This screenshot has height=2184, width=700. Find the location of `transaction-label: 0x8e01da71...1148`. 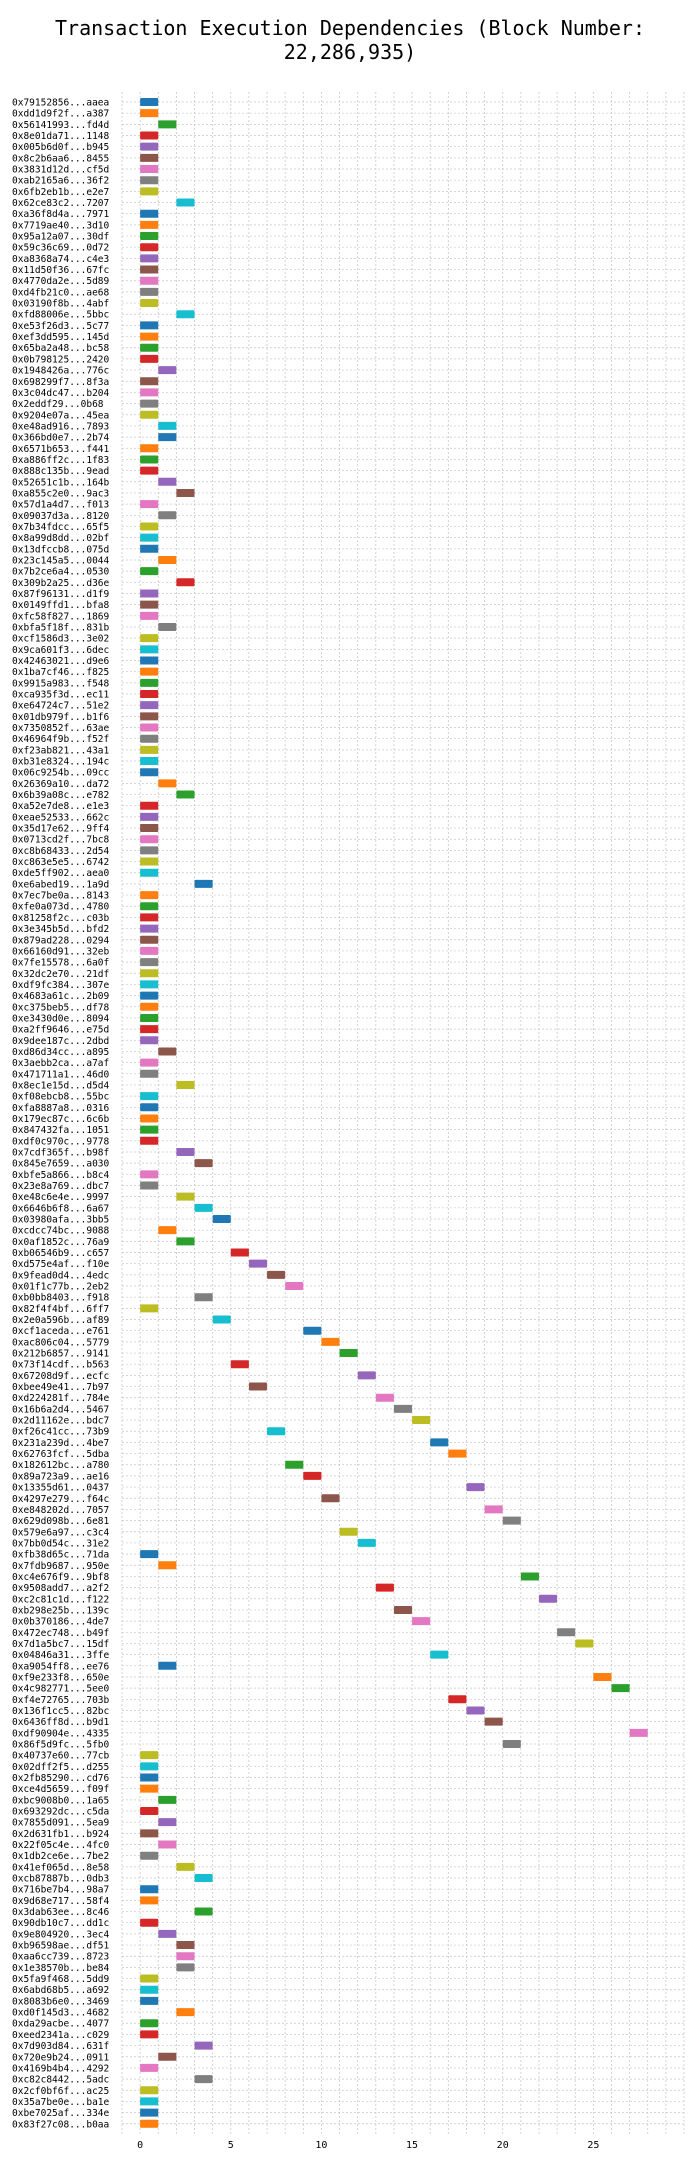

transaction-label: 0x8e01da71...1148 is located at coordinates (61, 136).